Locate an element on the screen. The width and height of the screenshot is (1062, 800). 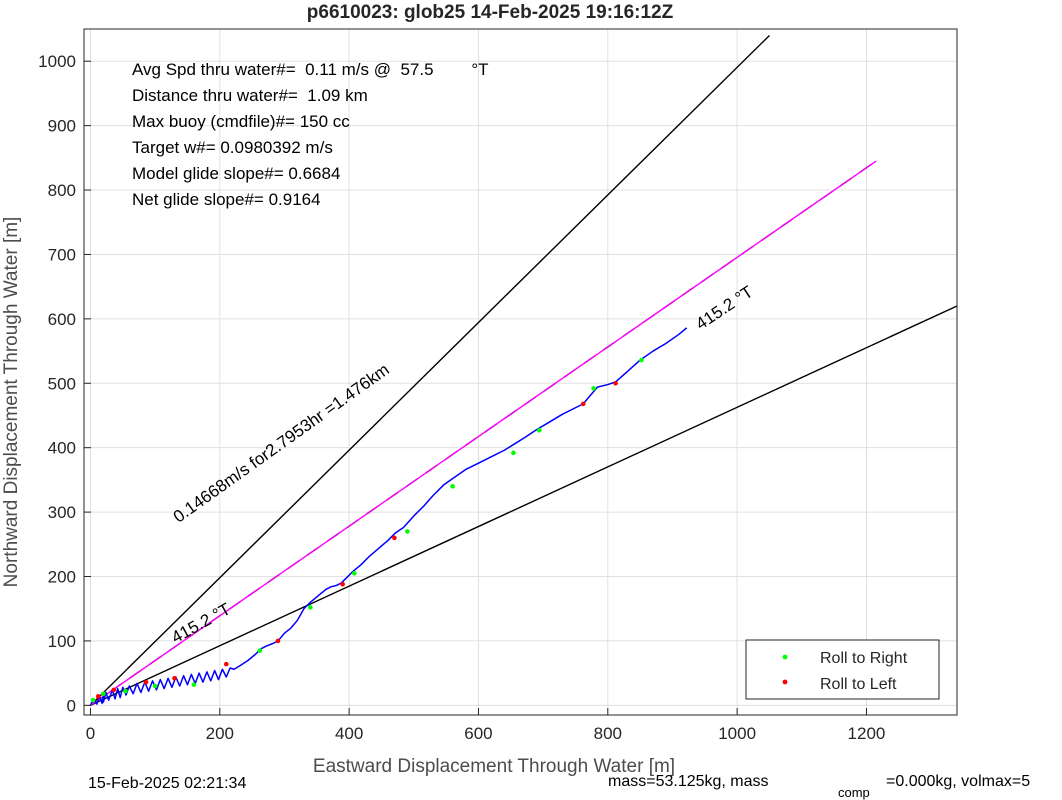
chart-title: p6610023: glob25 14-Feb-2025 19:16:12Z is located at coordinates (490, 12).